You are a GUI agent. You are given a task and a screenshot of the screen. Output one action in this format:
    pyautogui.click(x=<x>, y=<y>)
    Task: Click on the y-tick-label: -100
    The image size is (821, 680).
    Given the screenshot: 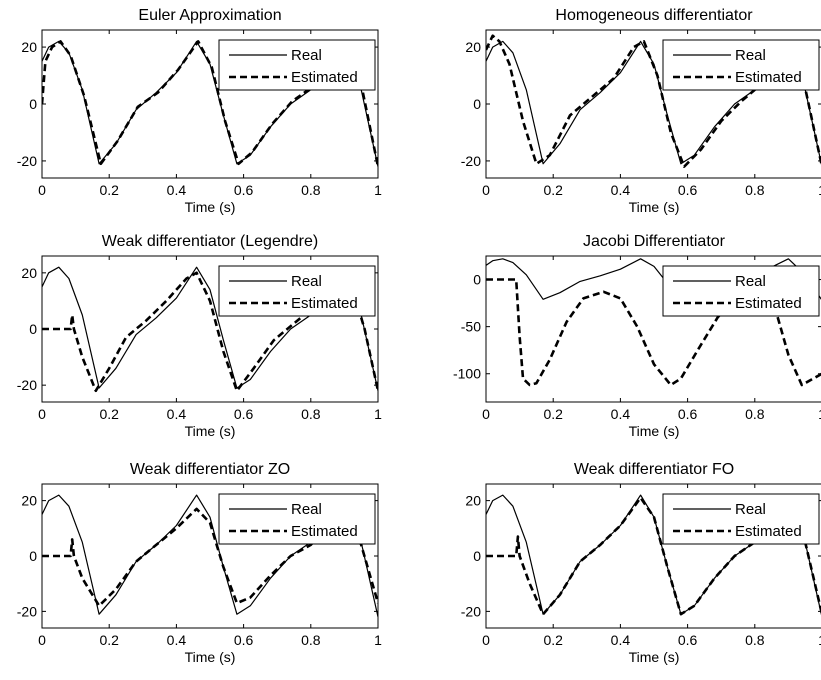 What is the action you would take?
    pyautogui.click(x=467, y=374)
    